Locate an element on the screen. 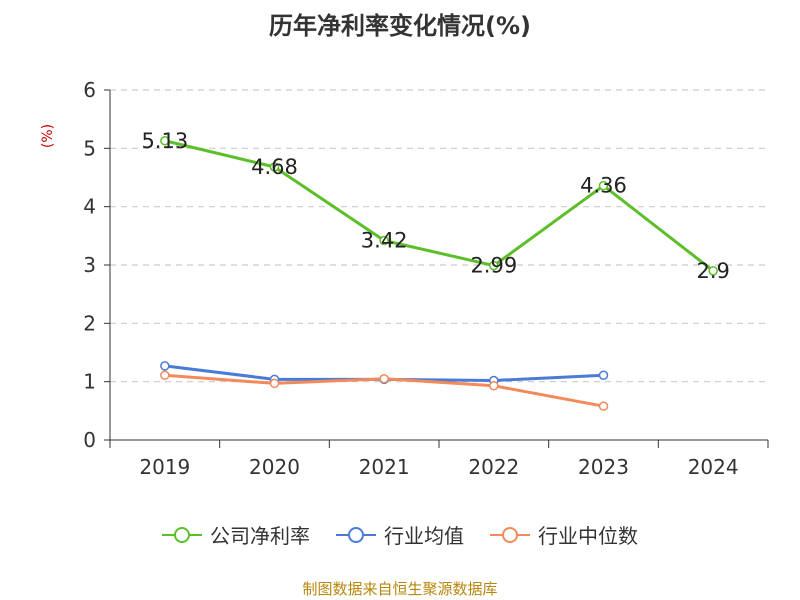 The width and height of the screenshot is (800, 600). y-tick-label-3: 3 is located at coordinates (89, 265).